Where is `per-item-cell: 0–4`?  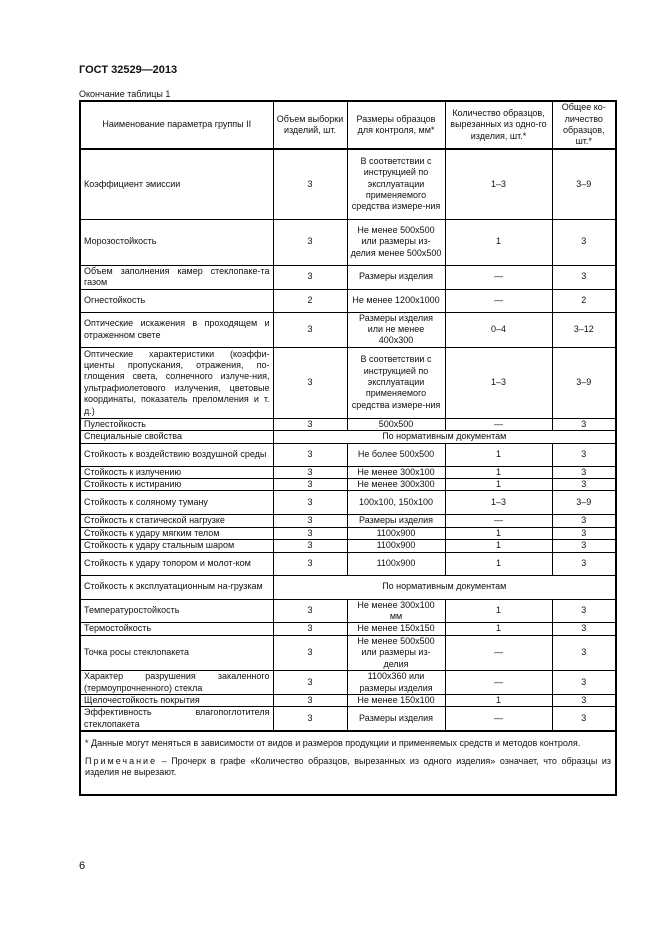
per-item-cell: 0–4 is located at coordinates (498, 329).